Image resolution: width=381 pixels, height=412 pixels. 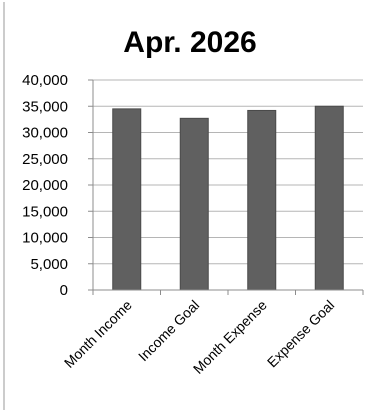 I want to click on bar-month-expense, so click(x=262, y=200).